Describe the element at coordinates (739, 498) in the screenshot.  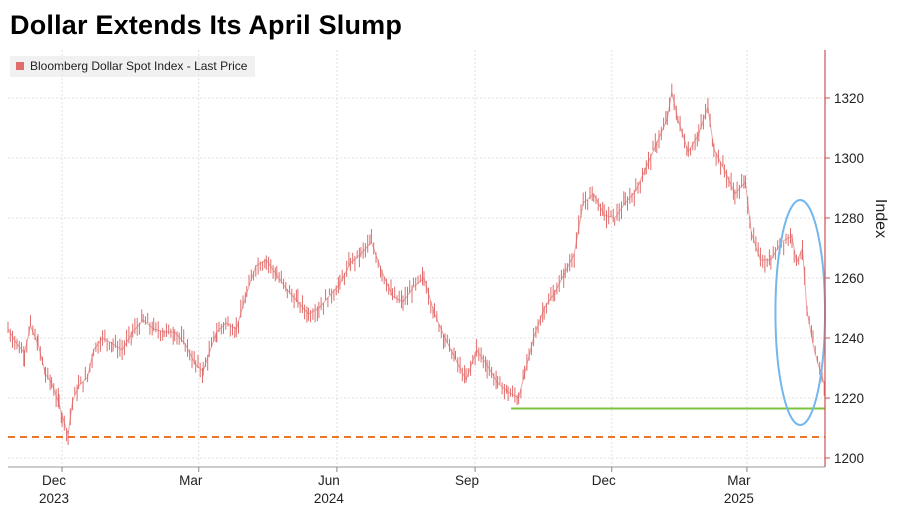
I see `x-tick-year-label: 2025` at that location.